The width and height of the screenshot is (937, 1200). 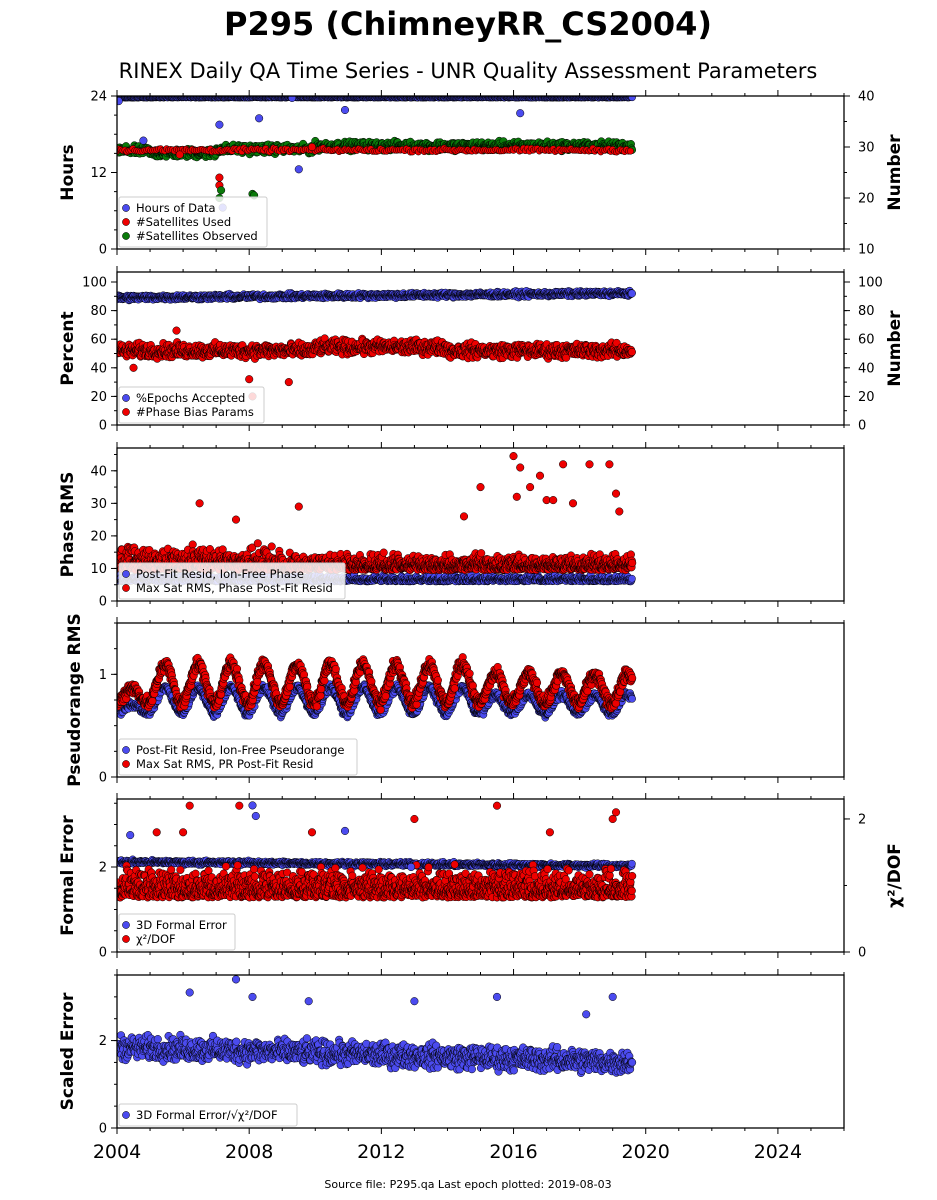 I want to click on y-tick-label: 12, so click(x=98, y=173).